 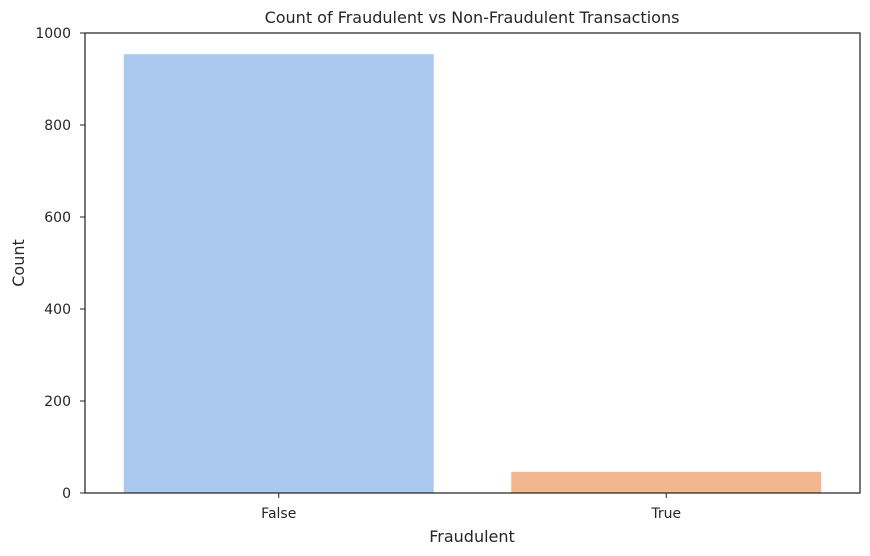 What do you see at coordinates (278, 514) in the screenshot?
I see `x-tick-label: False` at bounding box center [278, 514].